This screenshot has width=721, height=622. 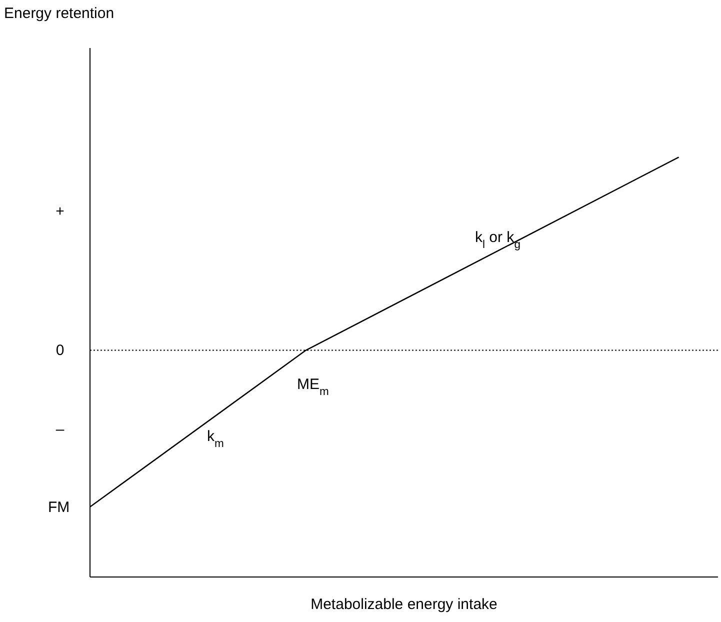 What do you see at coordinates (313, 387) in the screenshot?
I see `annotation: ME$_{m}$` at bounding box center [313, 387].